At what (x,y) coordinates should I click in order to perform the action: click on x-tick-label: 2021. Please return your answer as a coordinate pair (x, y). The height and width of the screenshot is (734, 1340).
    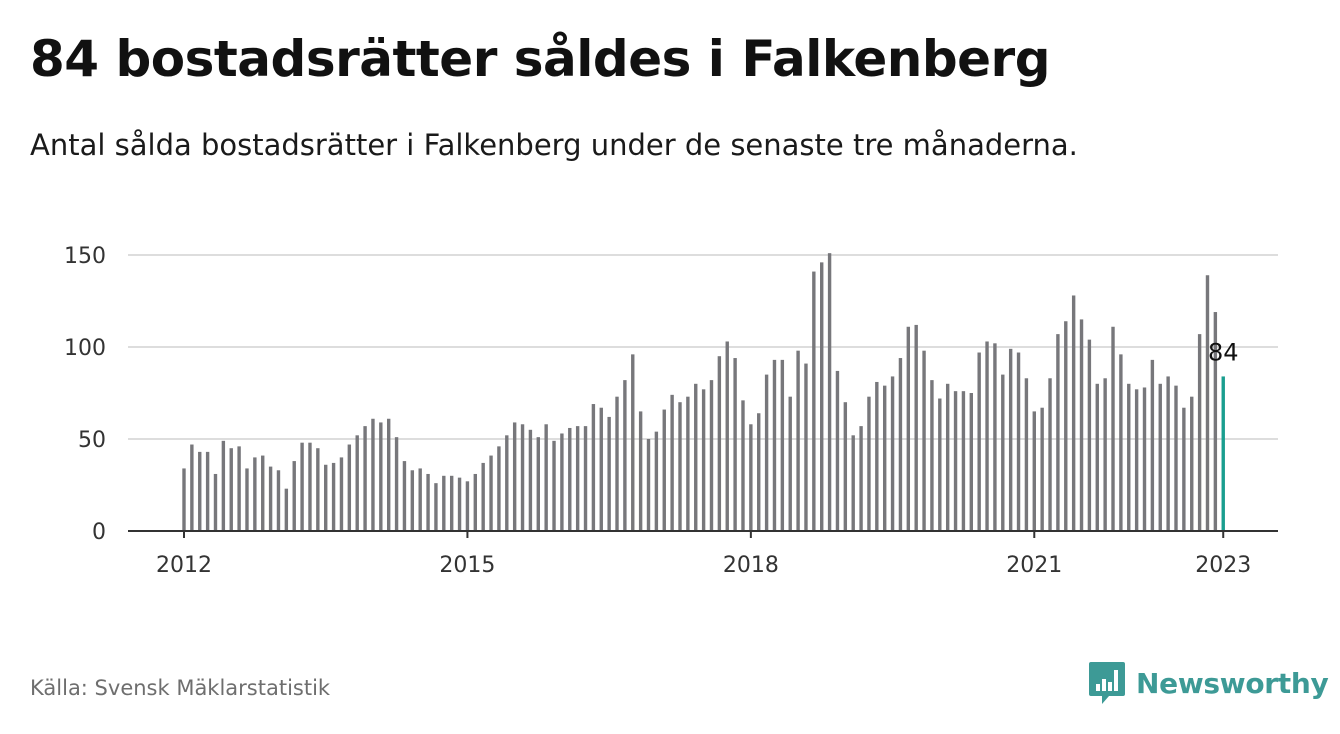
    Looking at the image, I should click on (1034, 565).